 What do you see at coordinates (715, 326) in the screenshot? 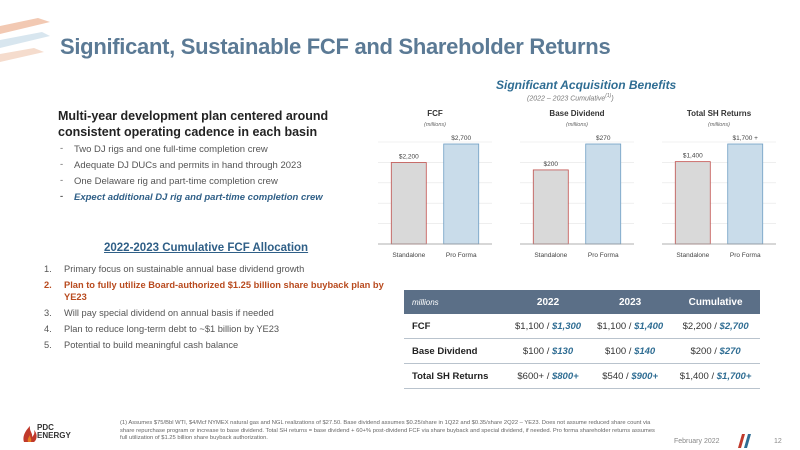
I see `table-cell: $2,200 / $2,700` at bounding box center [715, 326].